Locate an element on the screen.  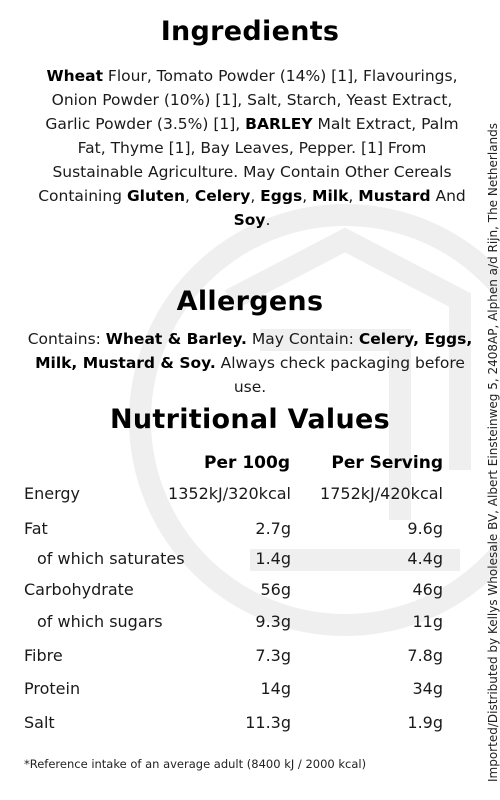
ingredients-text-run: Milk is located at coordinates (330, 196).